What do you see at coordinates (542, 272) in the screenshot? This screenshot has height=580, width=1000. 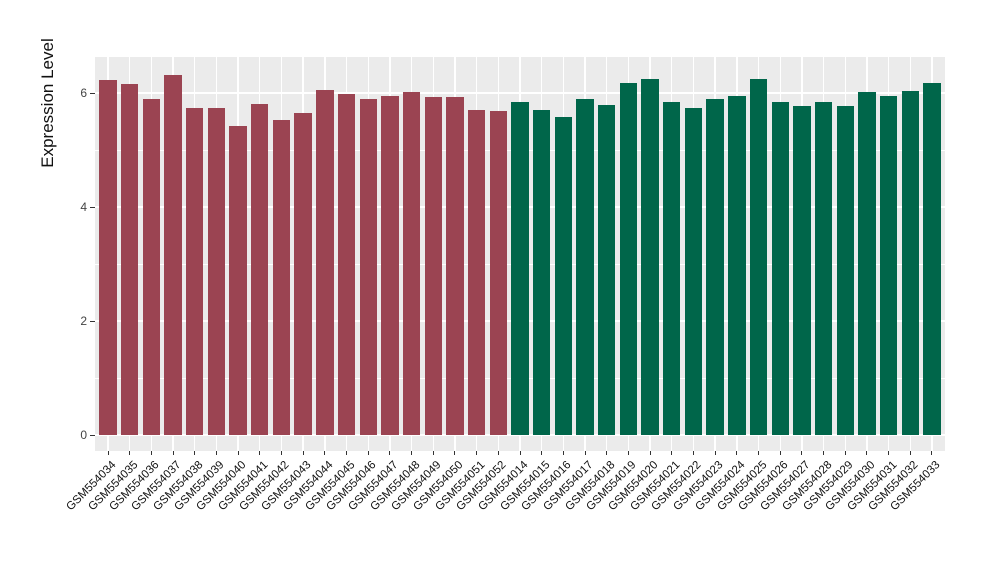 I see `bar-GSM554015` at bounding box center [542, 272].